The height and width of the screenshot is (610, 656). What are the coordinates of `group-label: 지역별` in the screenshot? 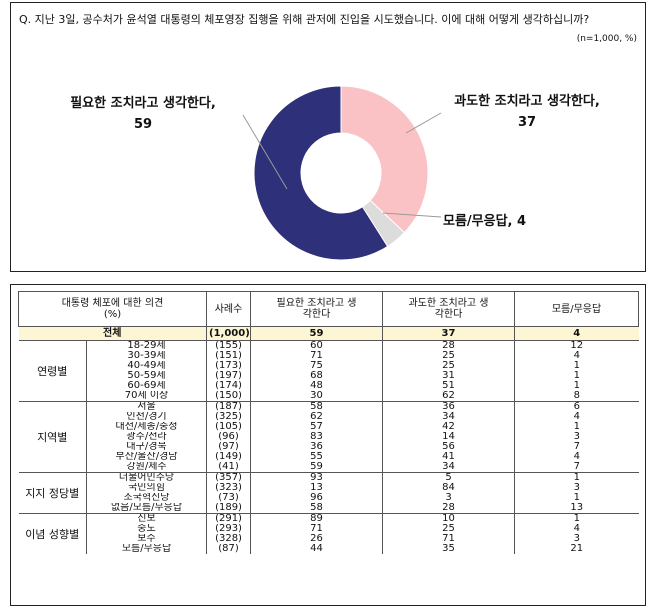 It's located at (52, 437).